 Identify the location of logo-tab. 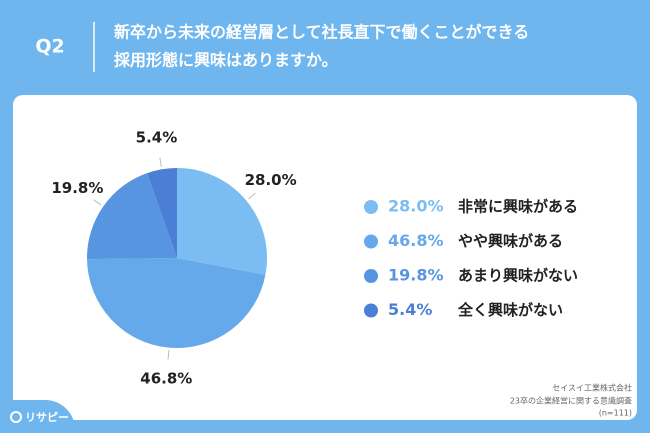
(38, 416).